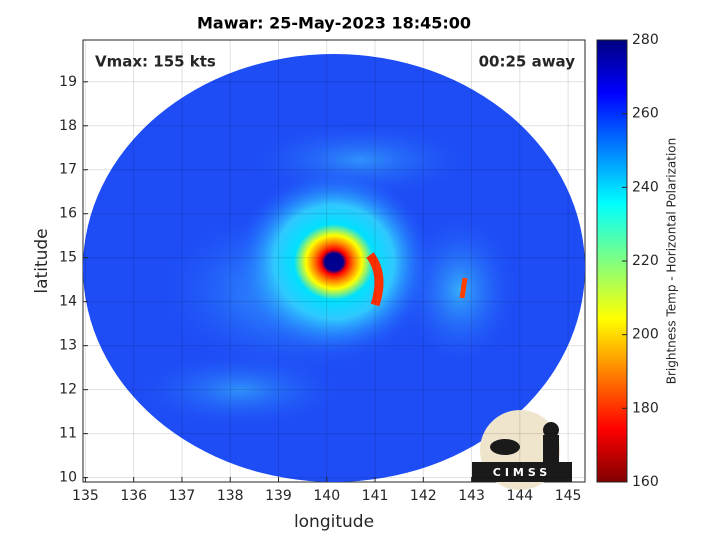 The height and width of the screenshot is (540, 720). Describe the element at coordinates (645, 261) in the screenshot. I see `colorbar-tick-label: 220` at that location.